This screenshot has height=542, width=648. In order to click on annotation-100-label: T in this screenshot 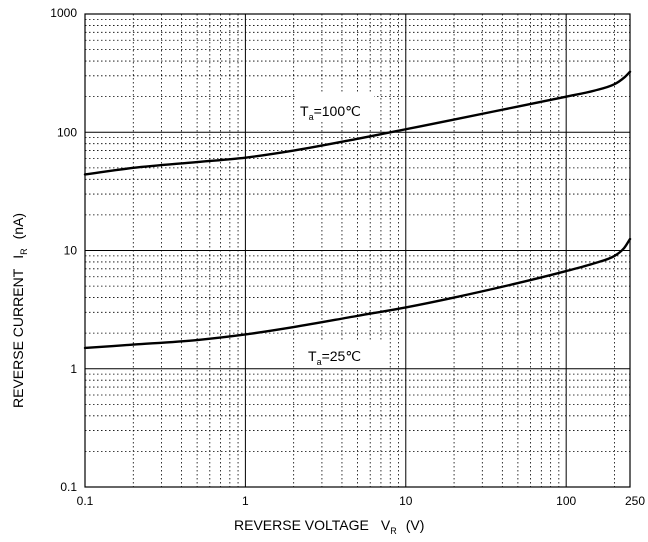, I will do `click(304, 111)`.